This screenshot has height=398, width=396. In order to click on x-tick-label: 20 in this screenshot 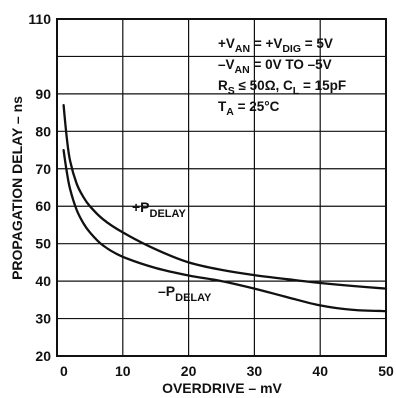, I will do `click(189, 371)`.